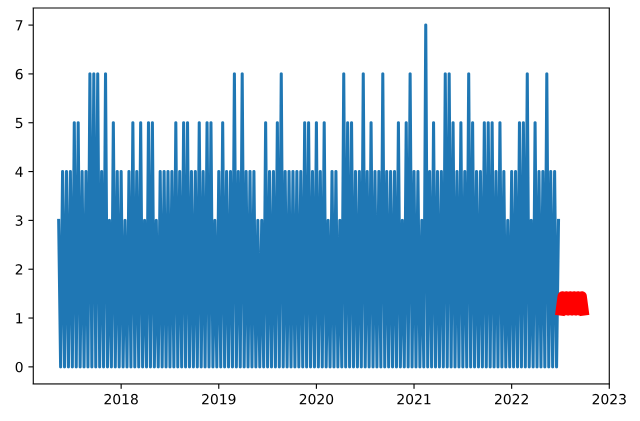 Image resolution: width=640 pixels, height=421 pixels. I want to click on x-tick-label: 2018, so click(121, 399).